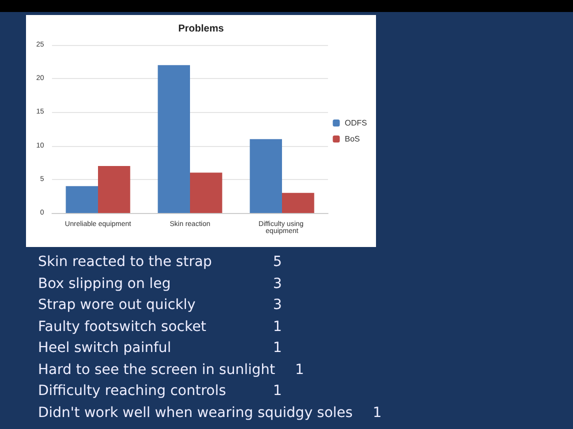  Describe the element at coordinates (356, 123) in the screenshot. I see `legend-label: ODFS` at that location.